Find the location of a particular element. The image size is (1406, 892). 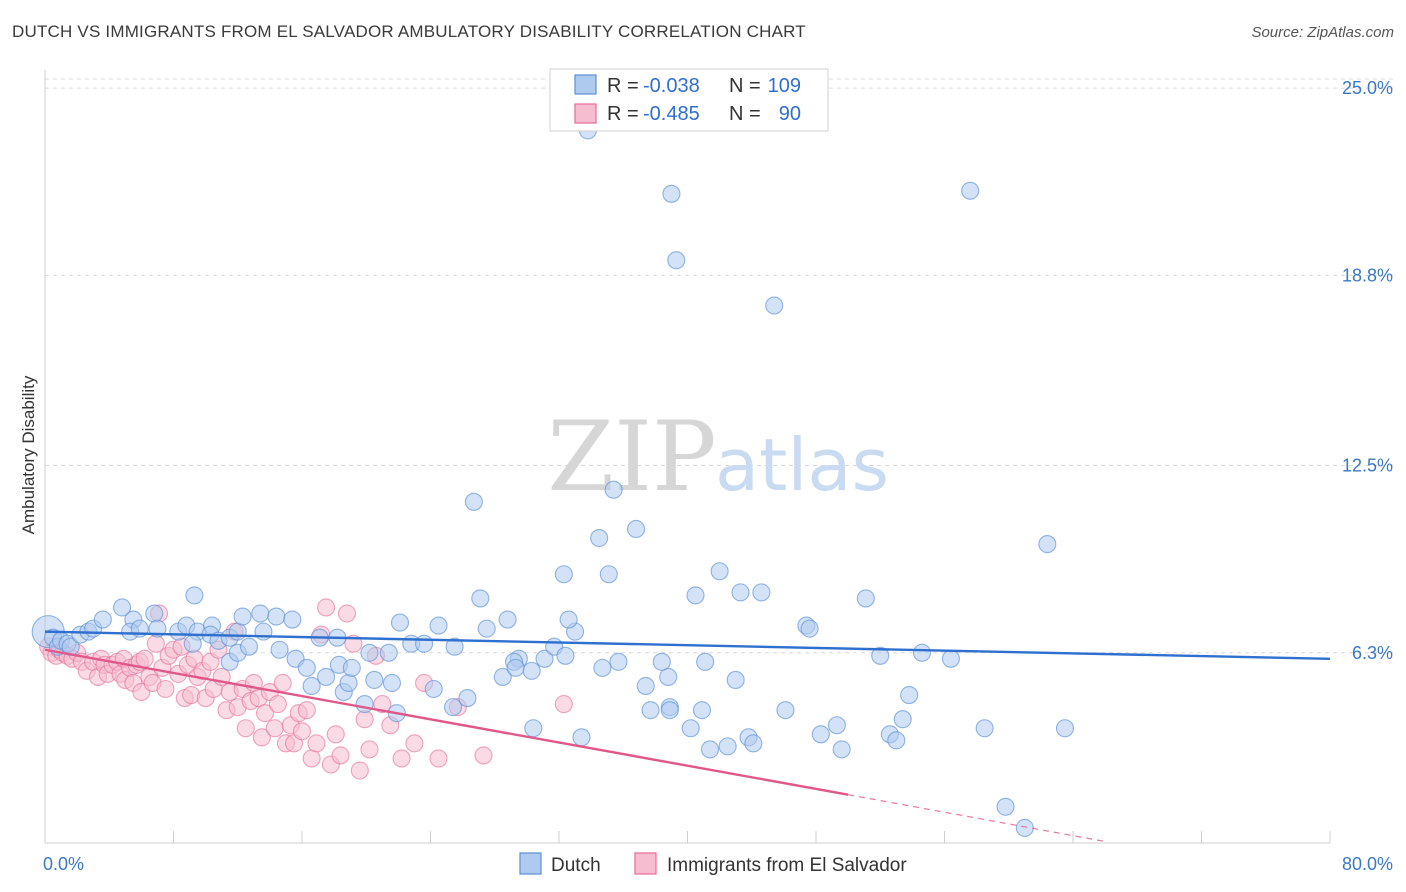

y-axis-title: Ambulatory Disability is located at coordinates (28, 454).